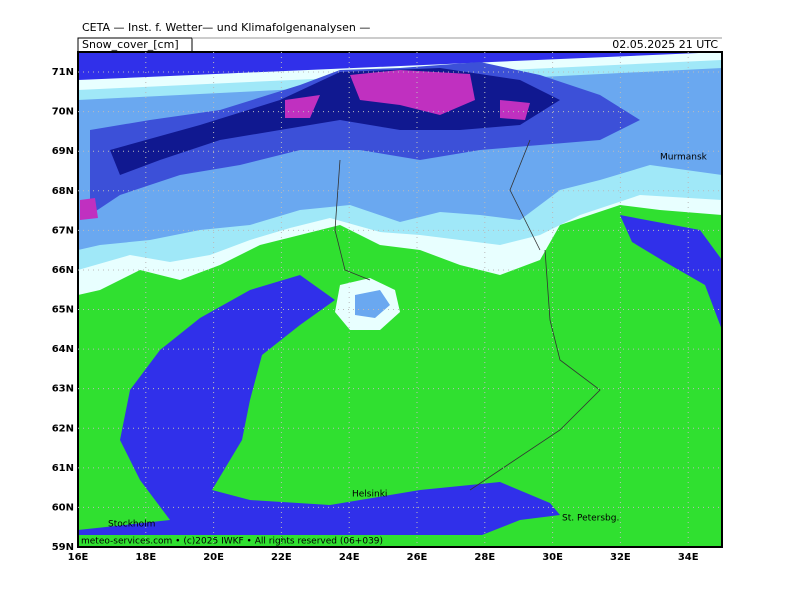 This screenshot has width=800, height=600. I want to click on lat-label: 64N, so click(63, 349).